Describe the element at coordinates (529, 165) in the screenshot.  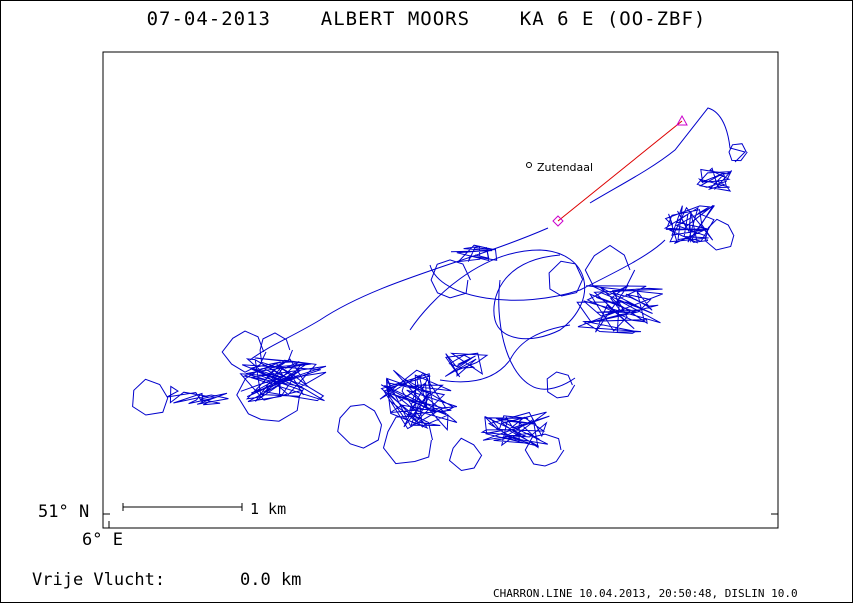
I see `town-marker` at that location.